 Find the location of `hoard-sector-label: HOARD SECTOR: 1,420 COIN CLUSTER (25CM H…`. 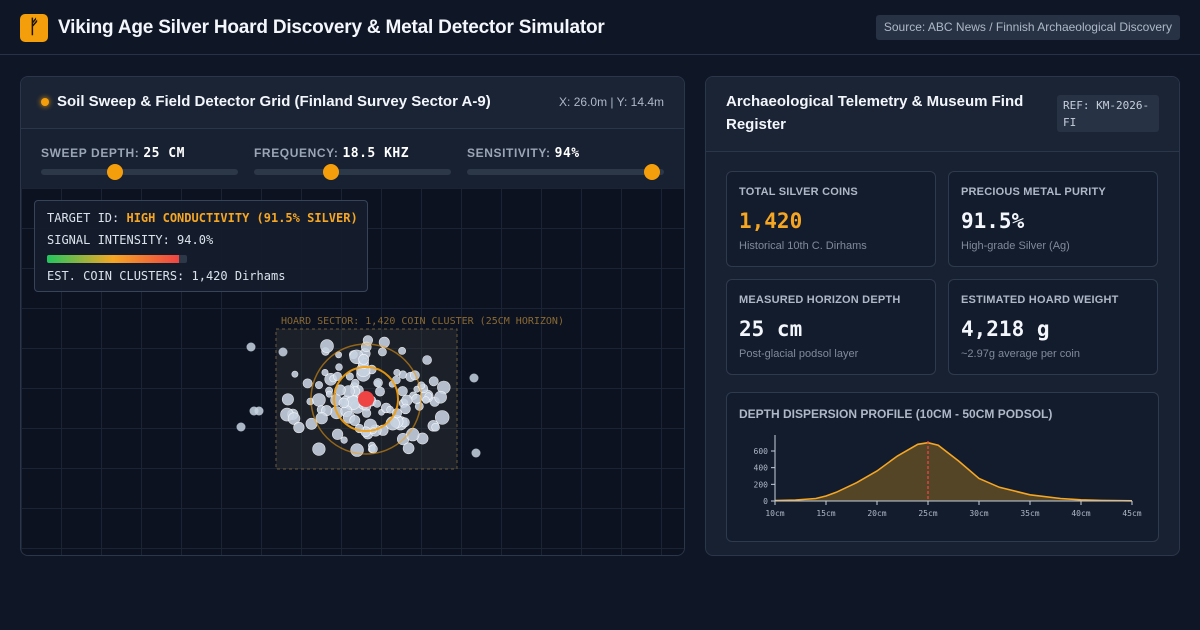

hoard-sector-label: HOARD SECTOR: 1,420 COIN CLUSTER (25CM H… is located at coordinates (422, 321).